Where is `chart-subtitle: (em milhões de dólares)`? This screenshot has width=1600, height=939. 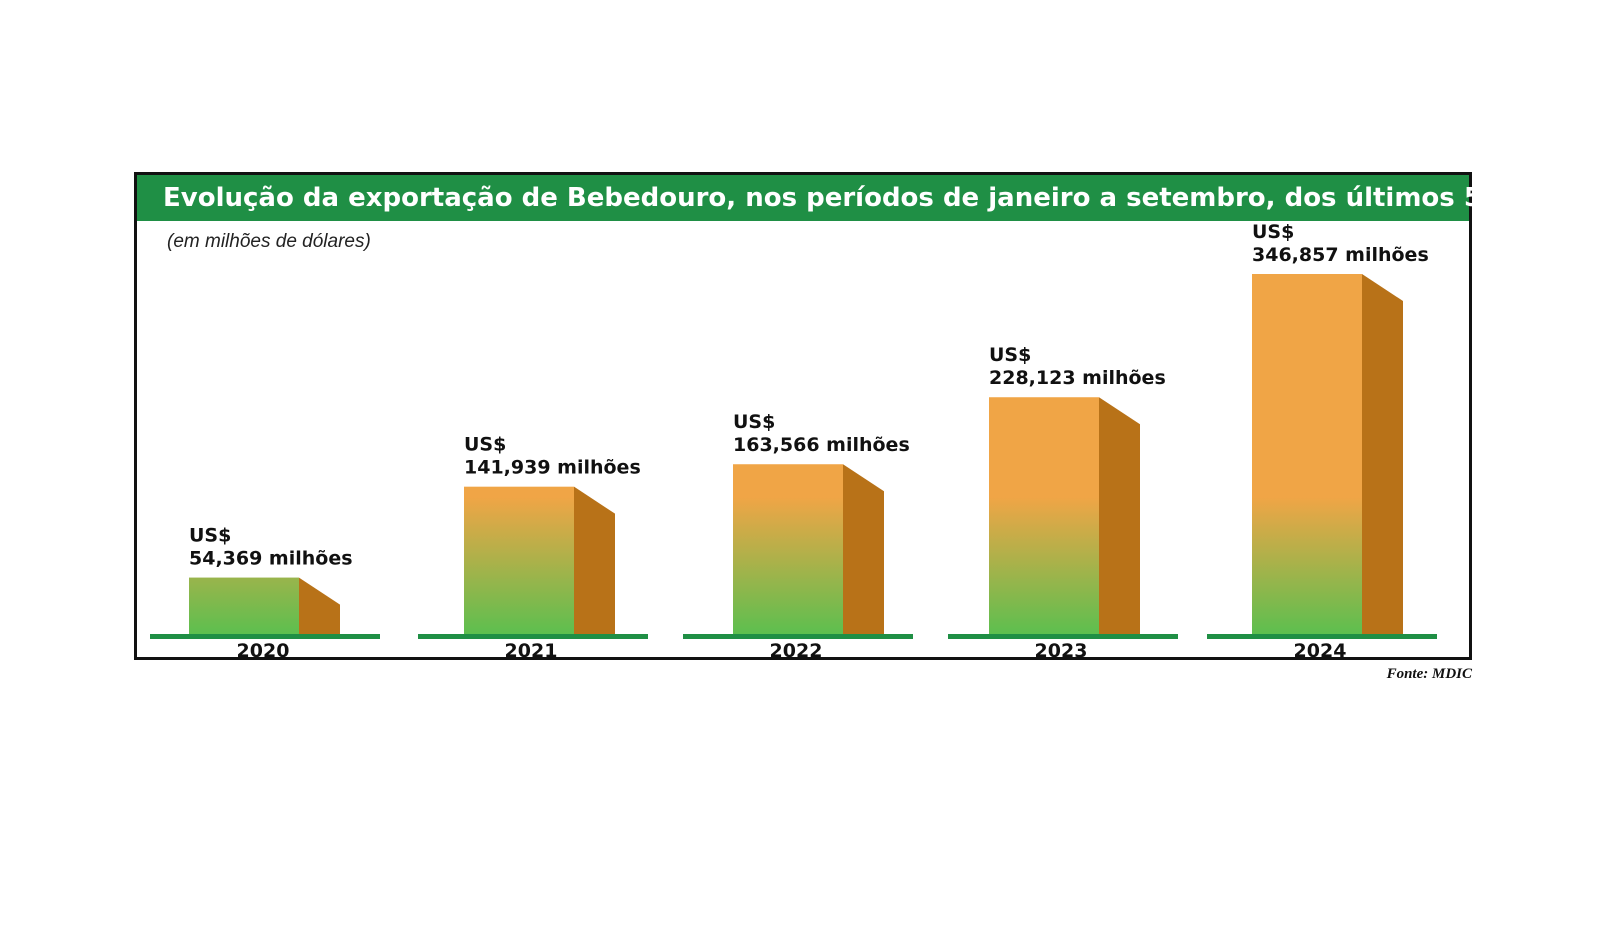 chart-subtitle: (em milhões de dólares) is located at coordinates (269, 241).